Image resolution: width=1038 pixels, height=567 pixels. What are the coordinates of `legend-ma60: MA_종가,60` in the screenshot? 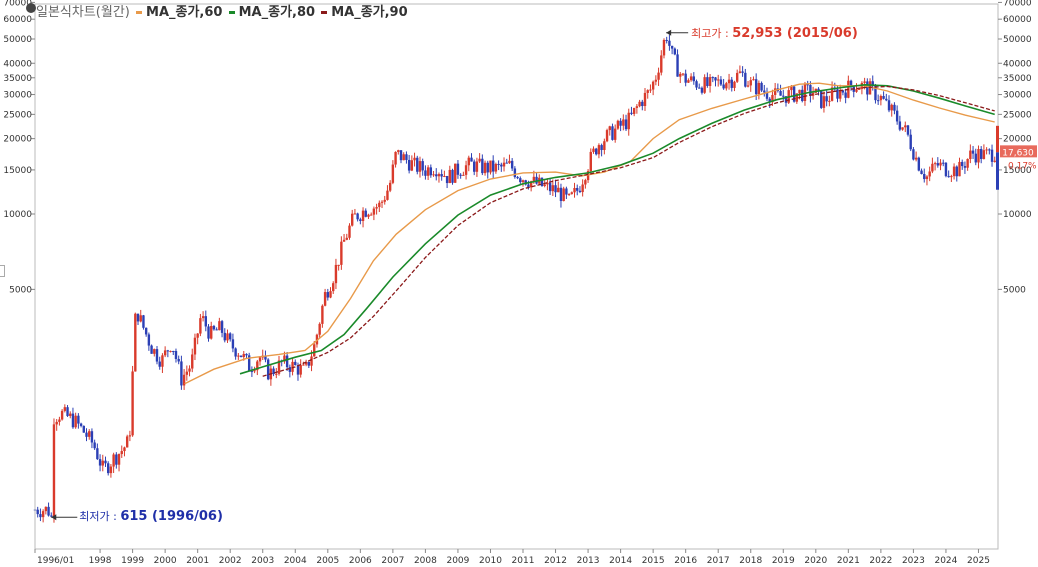 It's located at (184, 12).